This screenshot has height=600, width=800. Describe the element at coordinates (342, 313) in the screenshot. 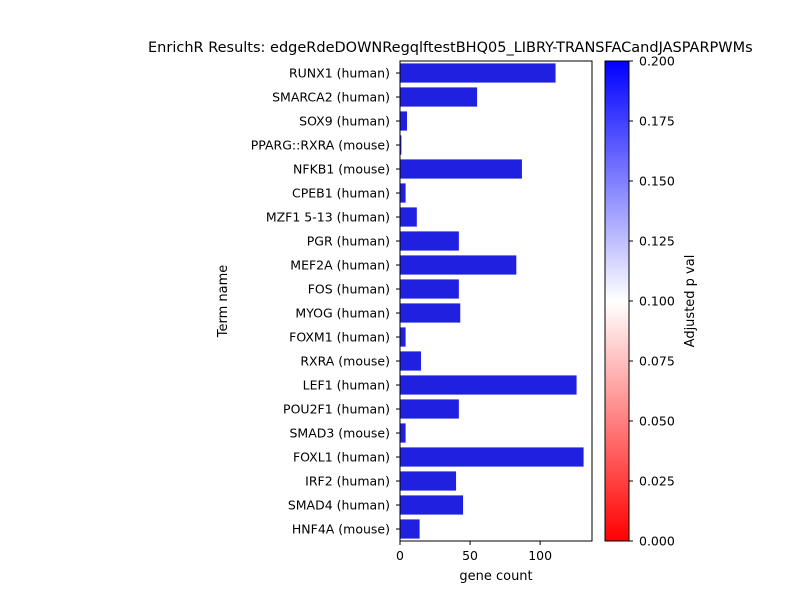

I see `y-tick-label: MYOG (human)` at that location.